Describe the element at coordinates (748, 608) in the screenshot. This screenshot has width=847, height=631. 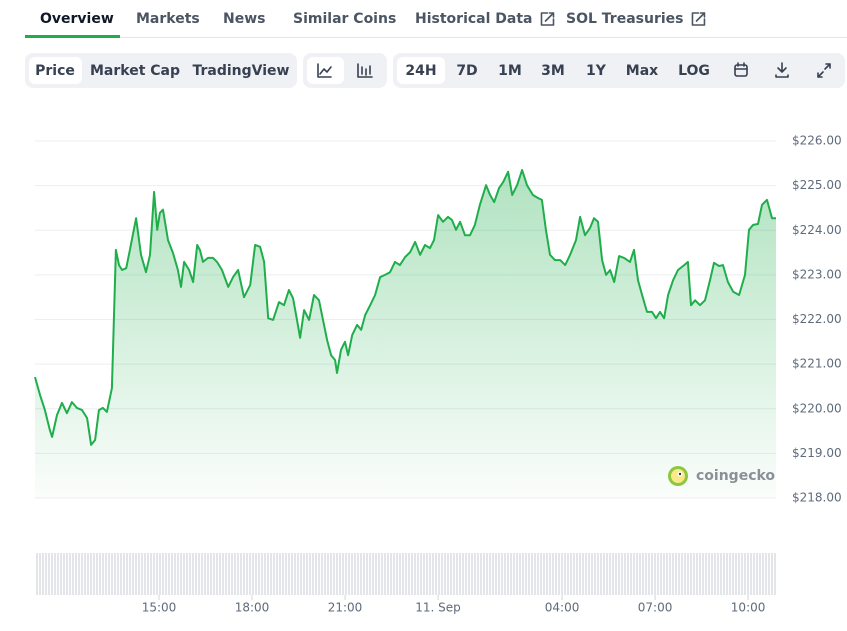
I see `x-tick-label: 10:00` at that location.